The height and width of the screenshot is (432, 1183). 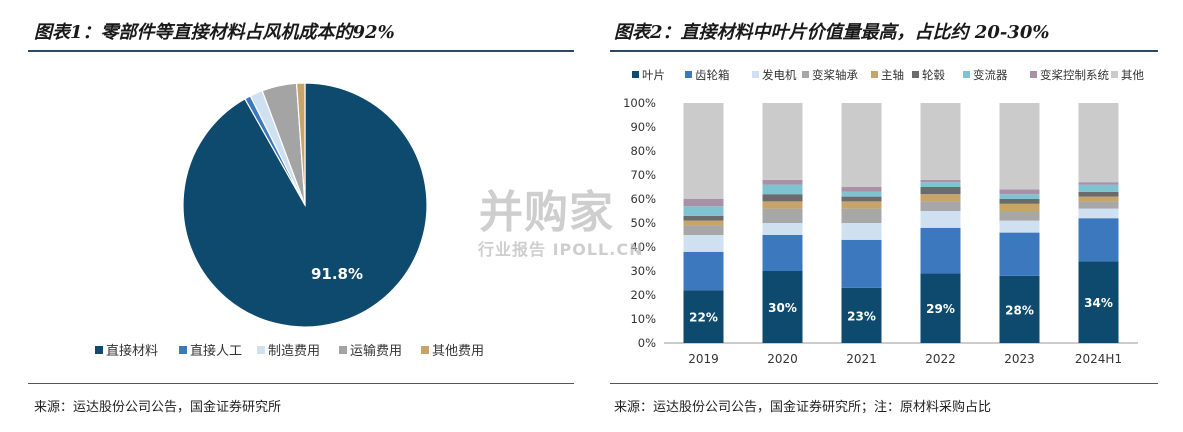 I want to click on watermark-sub: 行业报告 IPOLL.CN, so click(x=560, y=248).